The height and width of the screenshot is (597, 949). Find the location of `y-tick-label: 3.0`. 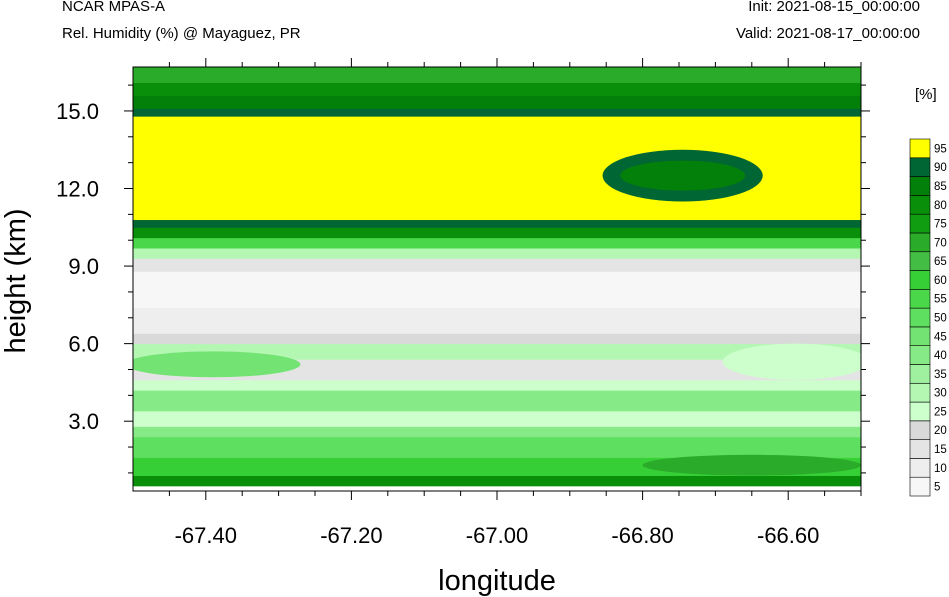

y-tick-label: 3.0 is located at coordinates (83, 421).